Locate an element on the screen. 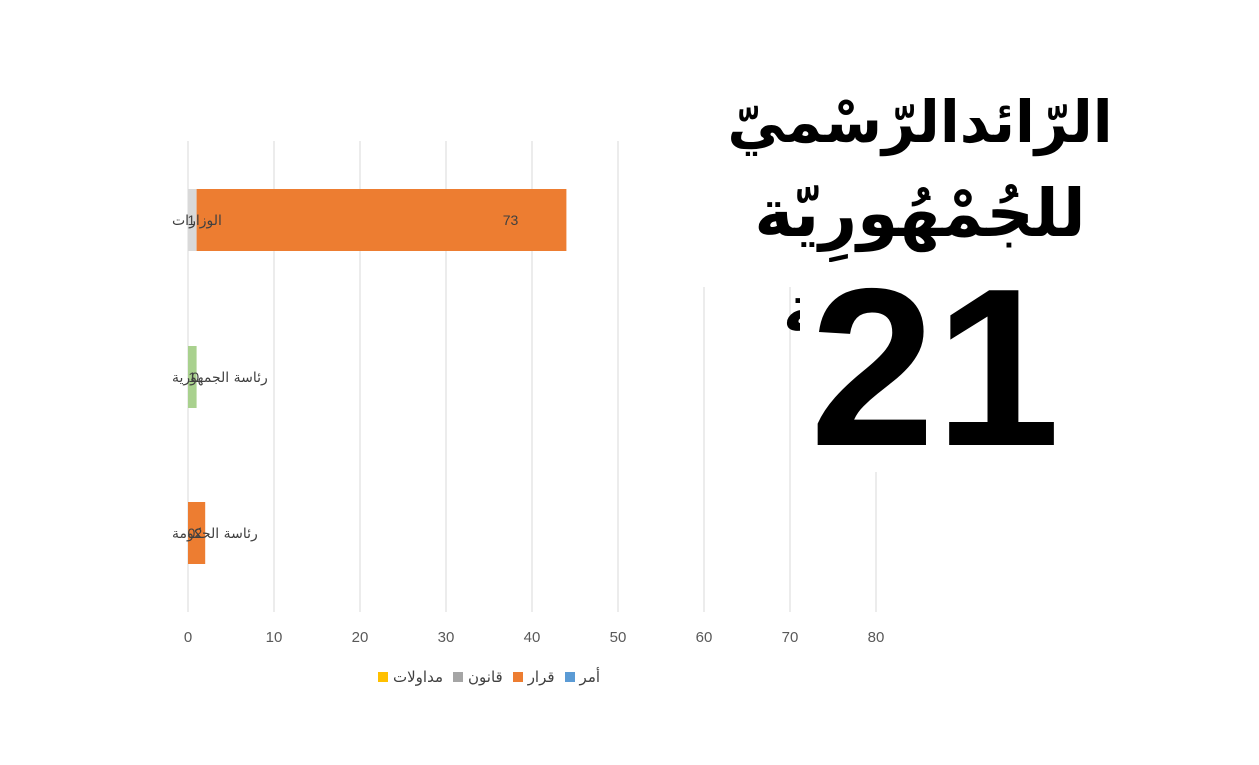 This screenshot has height=765, width=1259. category-label: رئاسة الحكومة is located at coordinates (215, 534).